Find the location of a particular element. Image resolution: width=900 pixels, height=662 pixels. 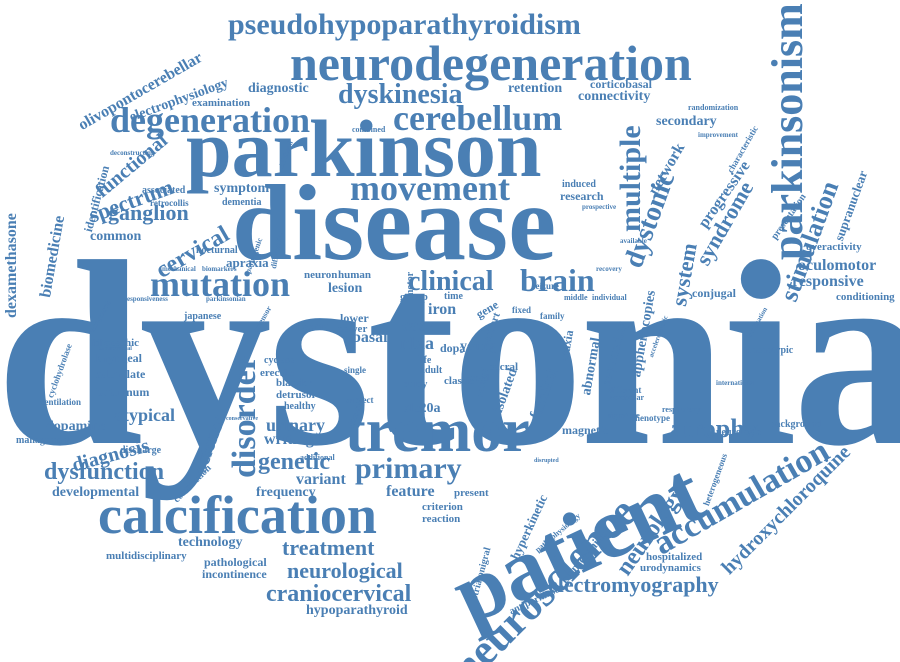

word-adult: adult is located at coordinates (431, 370).